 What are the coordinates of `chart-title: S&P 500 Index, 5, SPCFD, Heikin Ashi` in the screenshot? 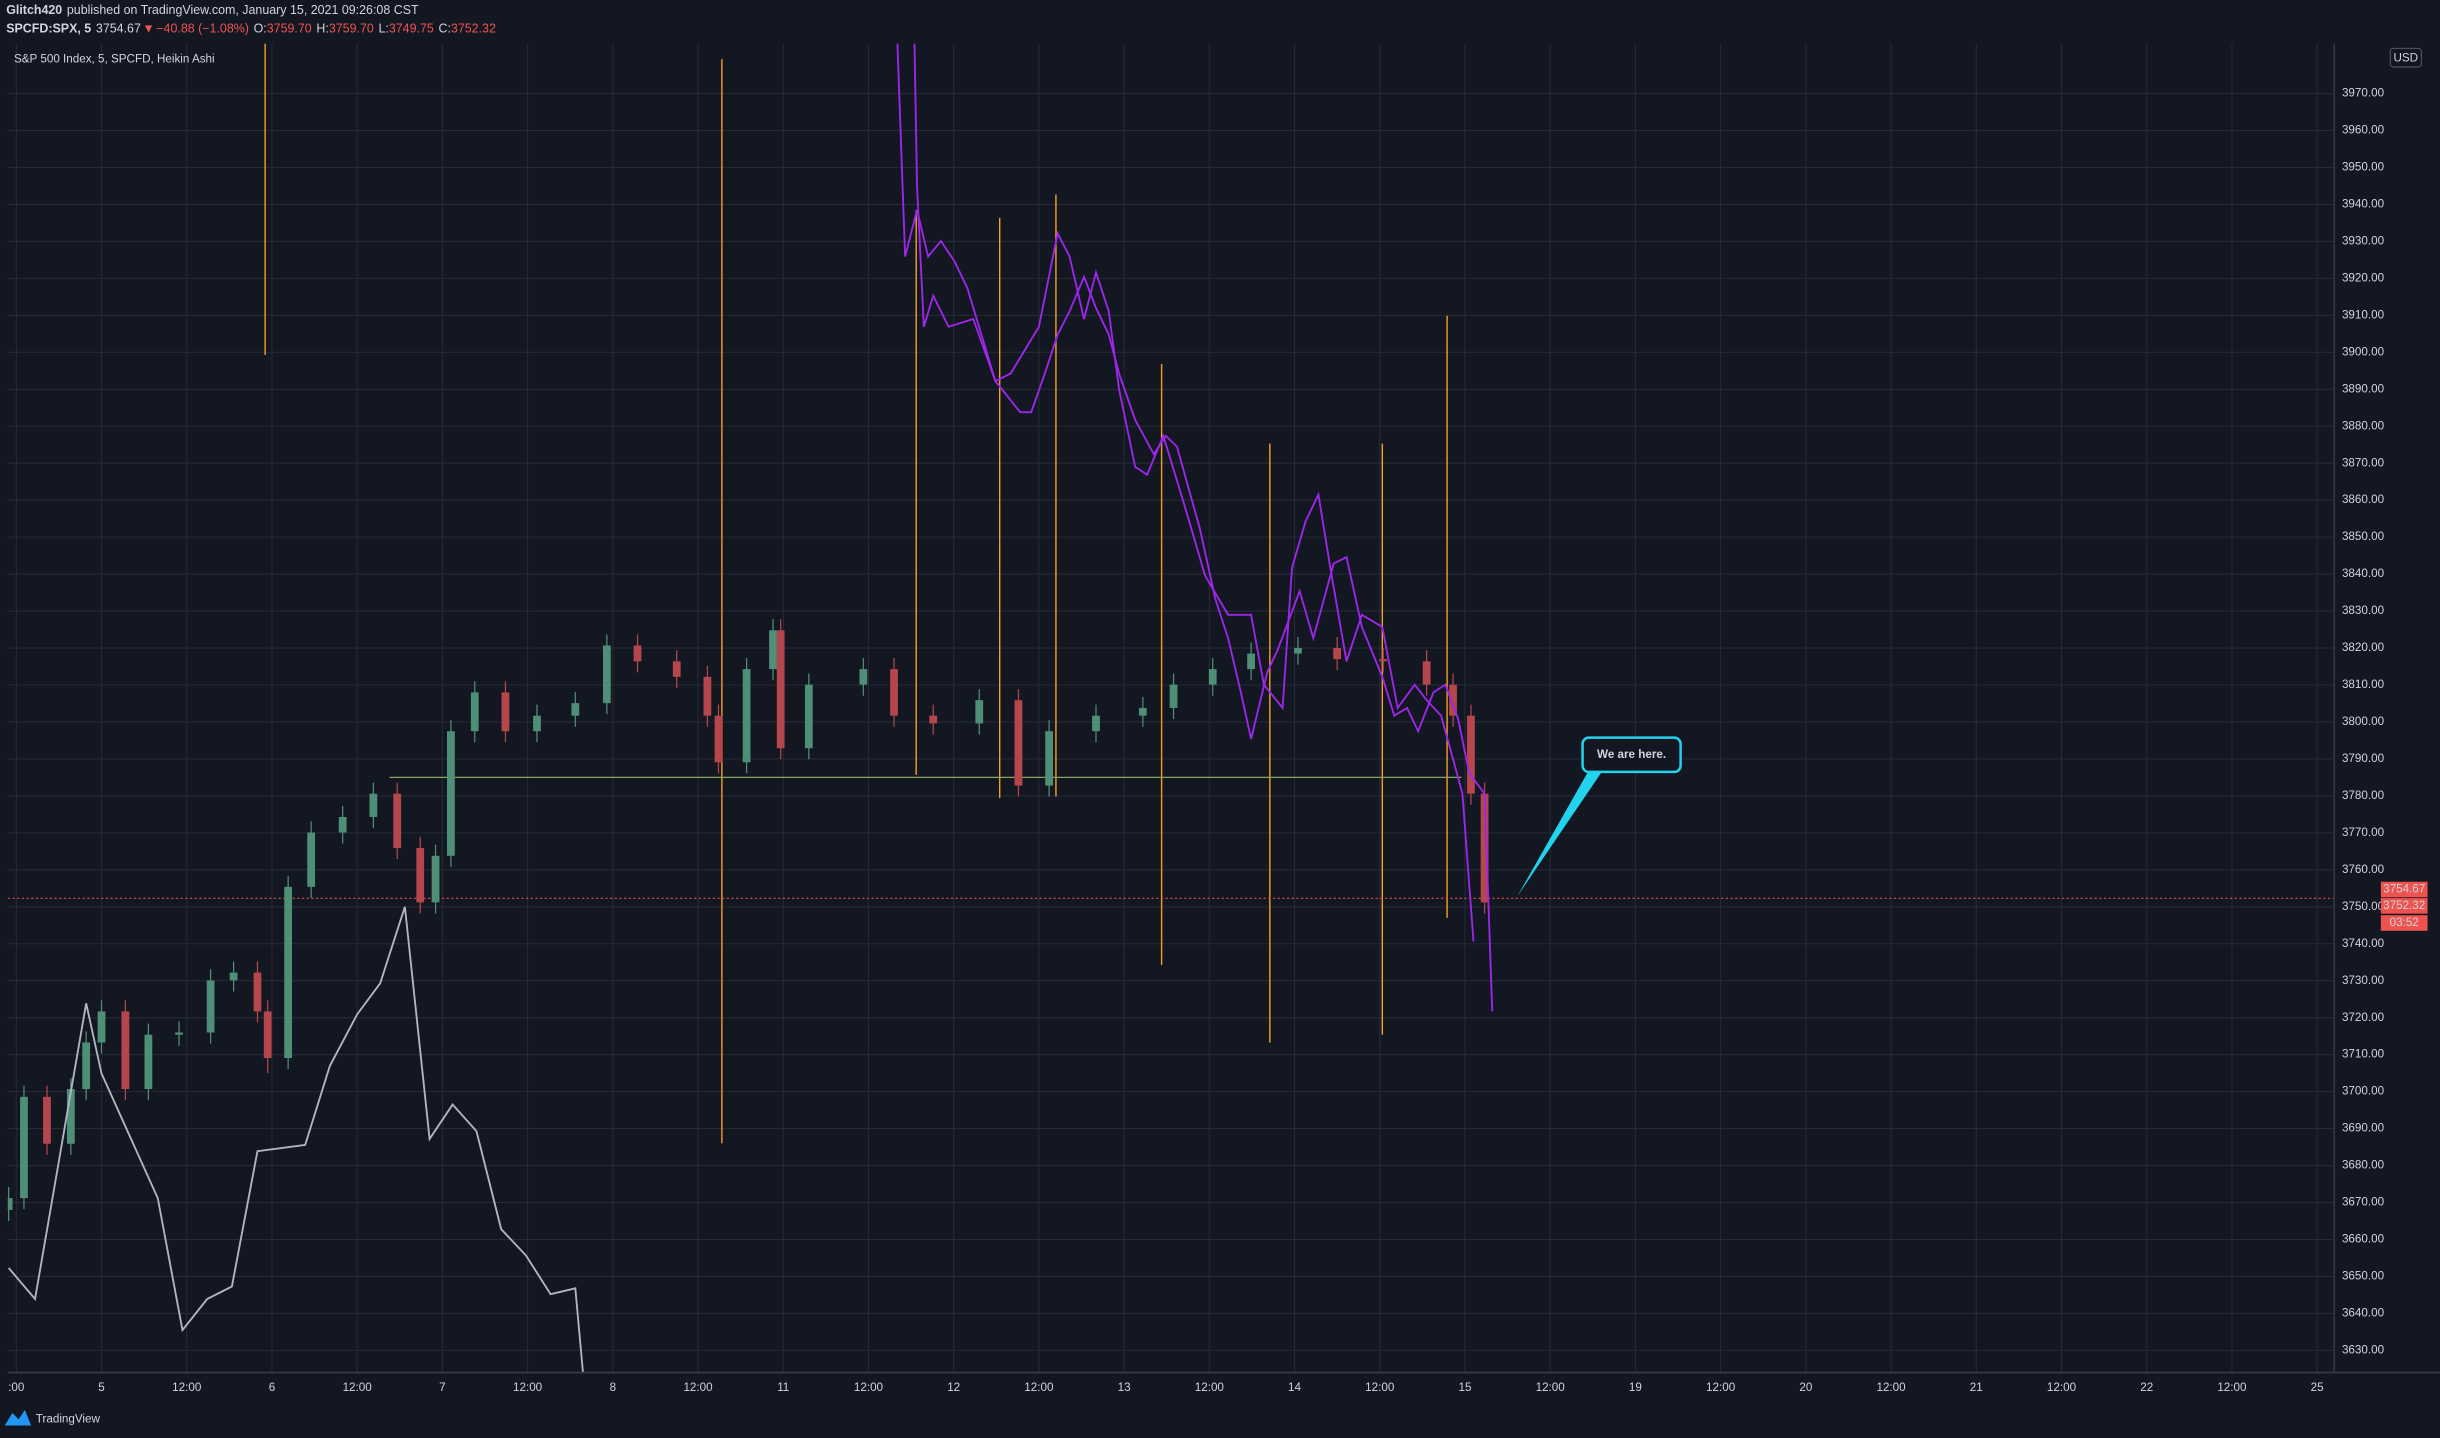 It's located at (114, 58).